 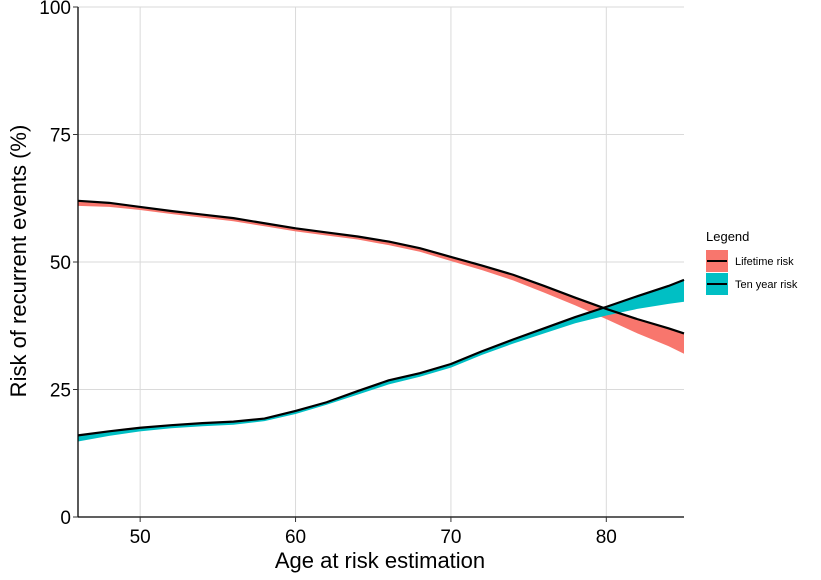 I want to click on y-axis-title: Risk of recurrent events (%), so click(x=18, y=261).